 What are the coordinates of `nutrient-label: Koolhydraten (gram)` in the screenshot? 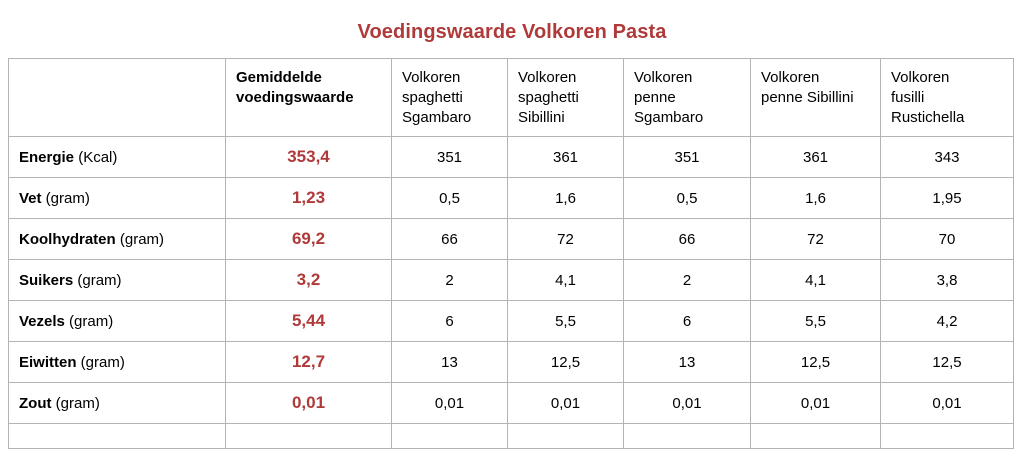 It's located at (117, 239).